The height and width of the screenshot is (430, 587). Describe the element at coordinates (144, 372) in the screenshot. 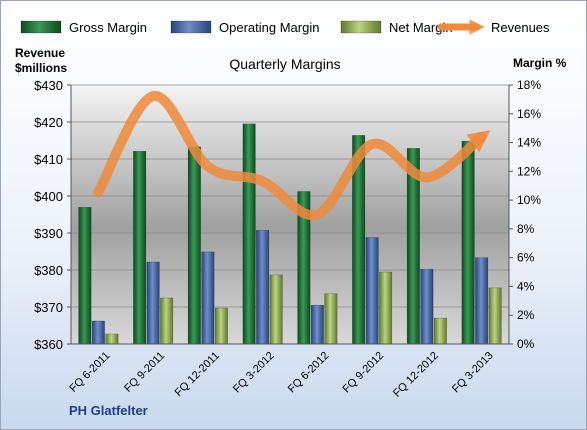

I see `category-label: FQ 9-2011` at that location.